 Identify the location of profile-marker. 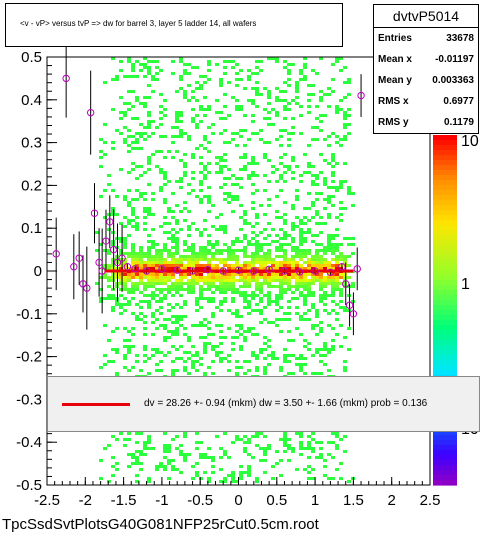
(87, 288).